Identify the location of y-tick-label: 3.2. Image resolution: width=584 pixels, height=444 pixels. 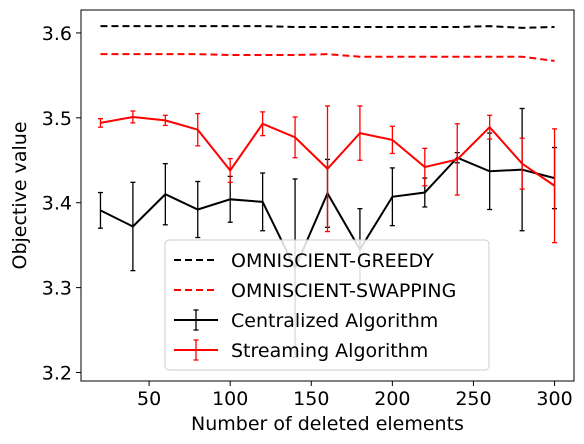
(57, 374).